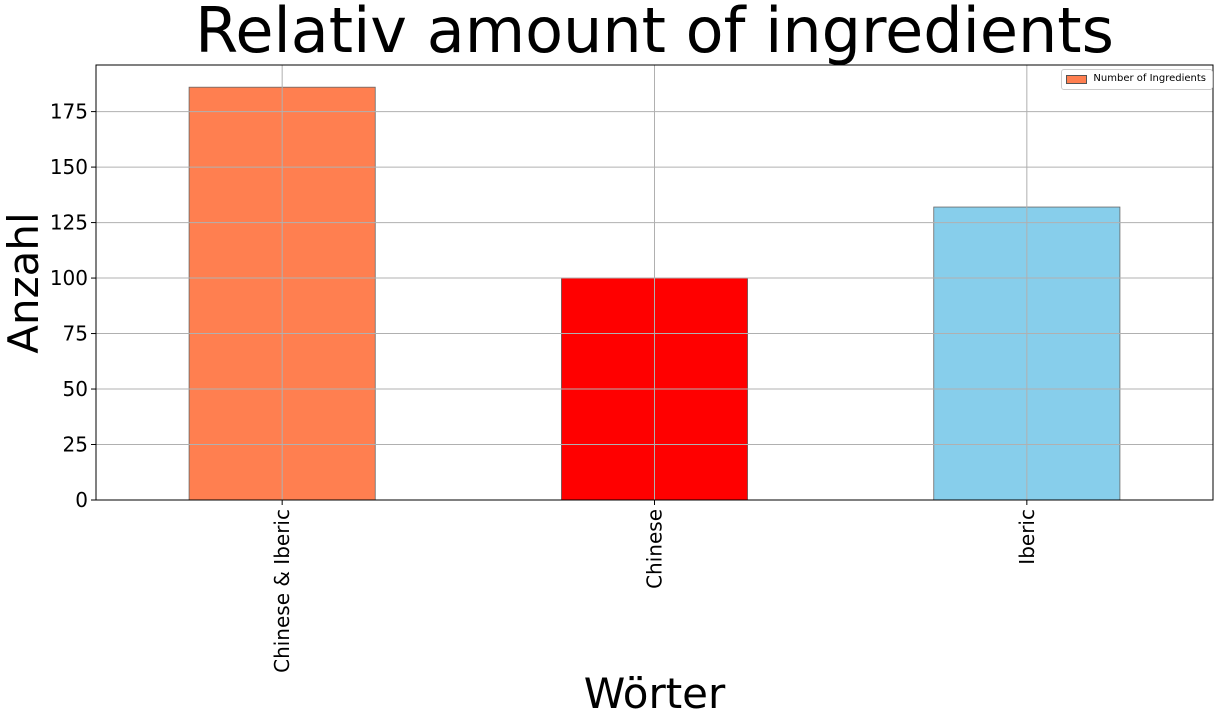 This screenshot has height=723, width=1219. What do you see at coordinates (75, 389) in the screenshot?
I see `y-tick-label: 50` at bounding box center [75, 389].